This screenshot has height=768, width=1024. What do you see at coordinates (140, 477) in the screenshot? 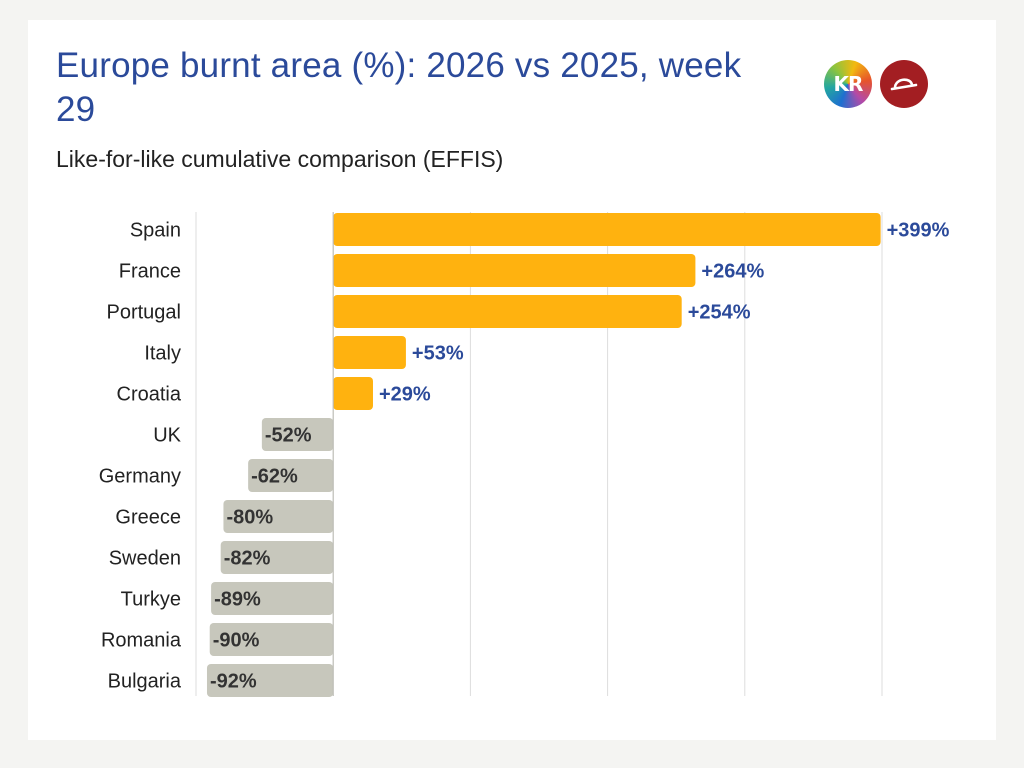
I see `category-label: Germany` at bounding box center [140, 477].